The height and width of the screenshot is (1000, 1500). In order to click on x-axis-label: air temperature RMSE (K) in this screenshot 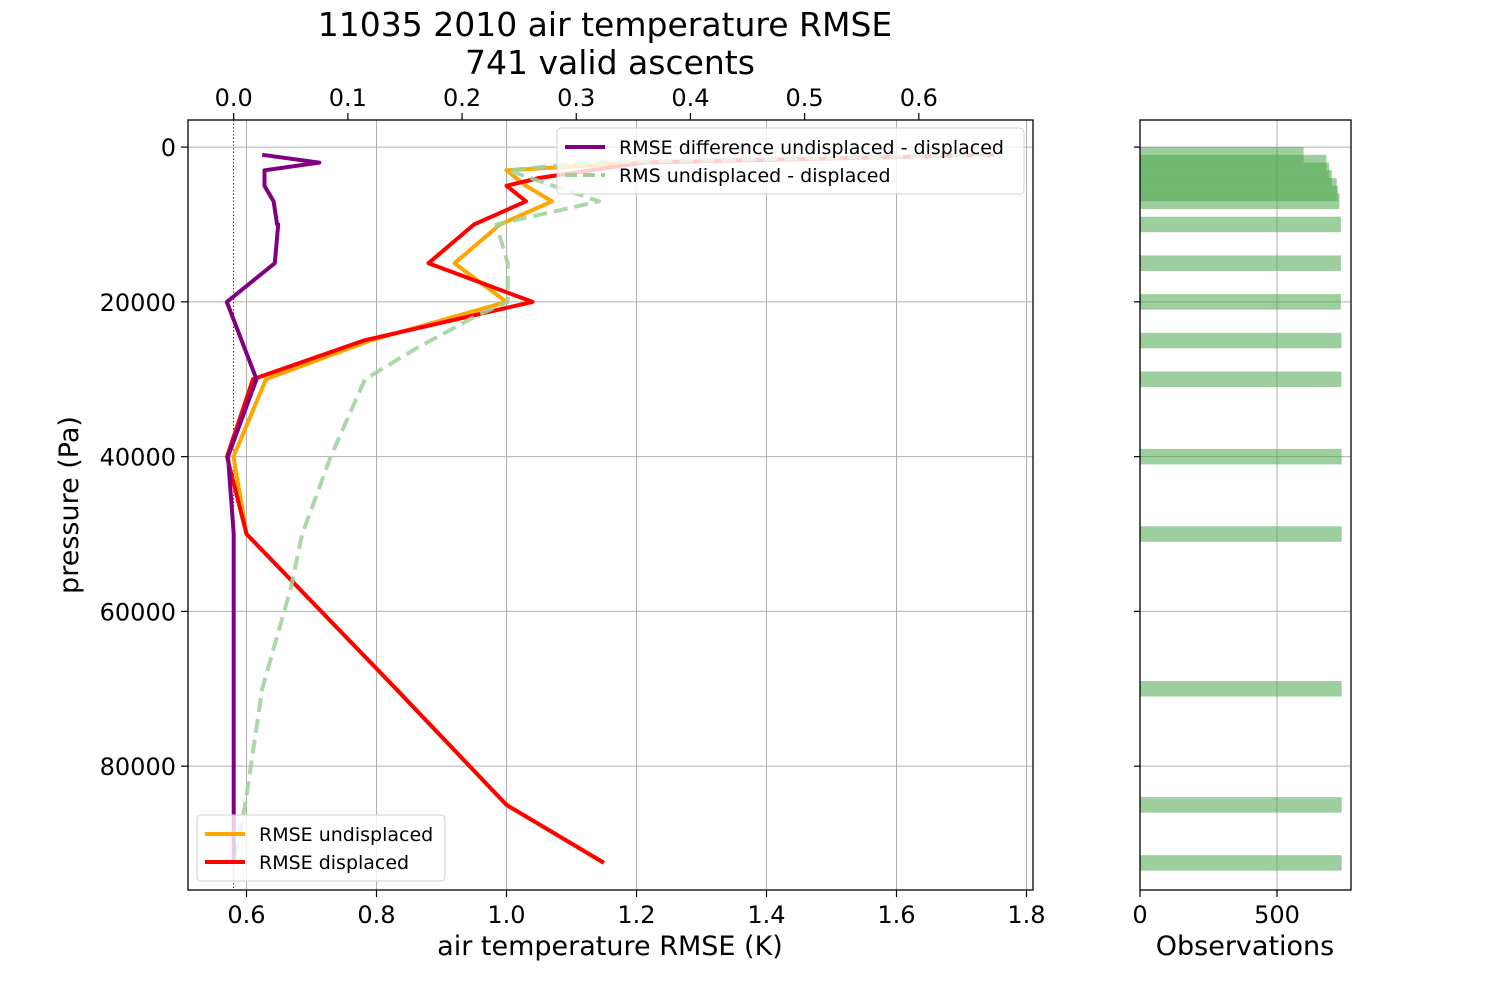, I will do `click(610, 946)`.